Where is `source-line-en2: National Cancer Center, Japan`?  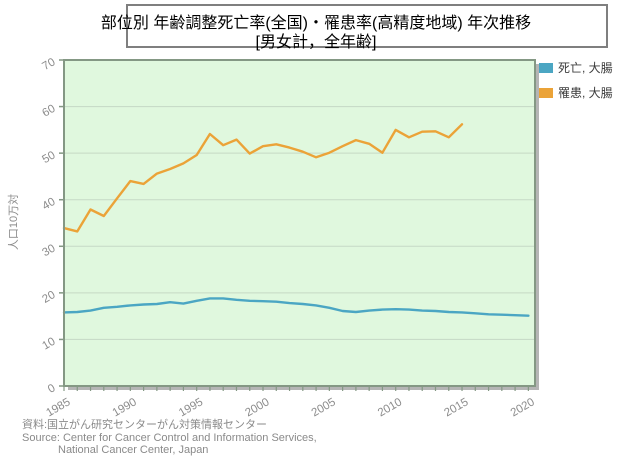
source-line-en2: National Cancer Center, Japan is located at coordinates (133, 450).